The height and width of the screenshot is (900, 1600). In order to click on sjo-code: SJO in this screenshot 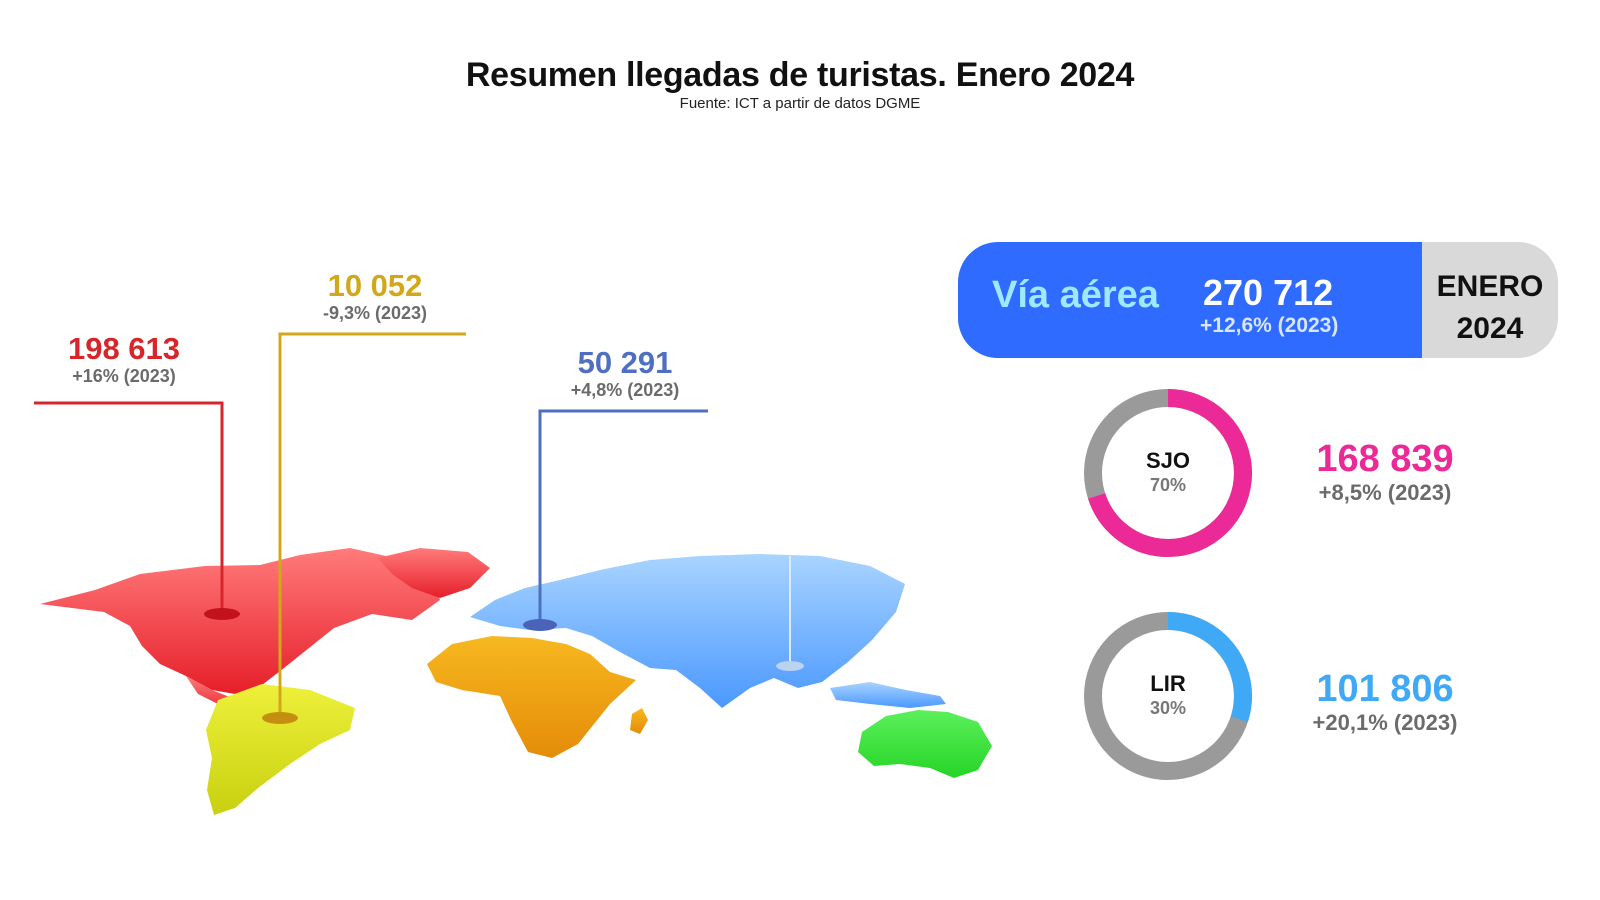, I will do `click(1168, 460)`.